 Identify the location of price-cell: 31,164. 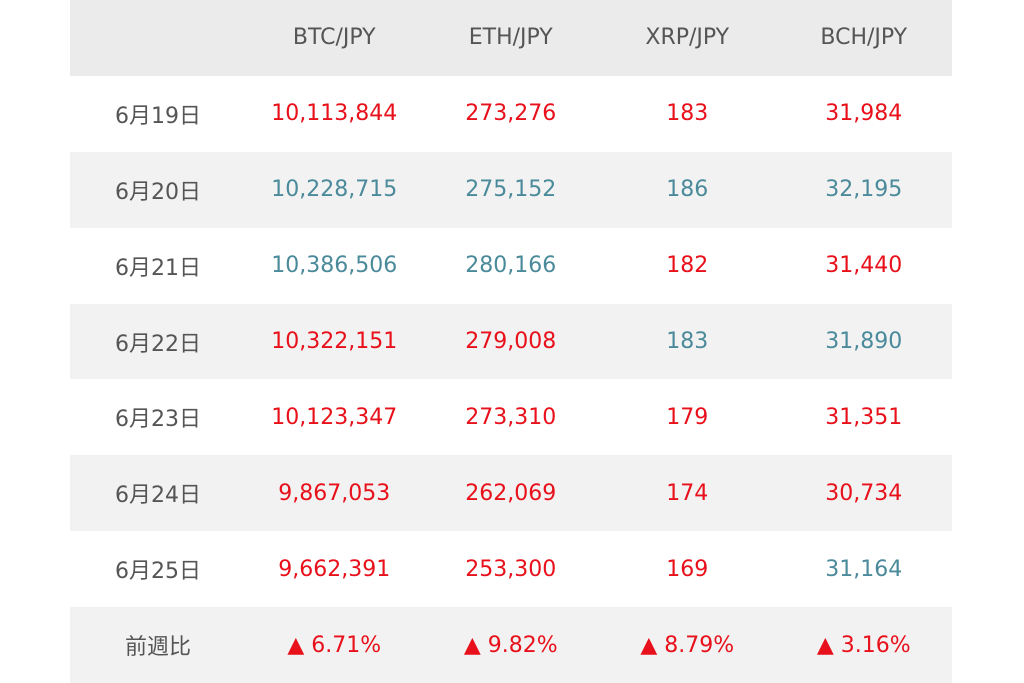
(863, 569).